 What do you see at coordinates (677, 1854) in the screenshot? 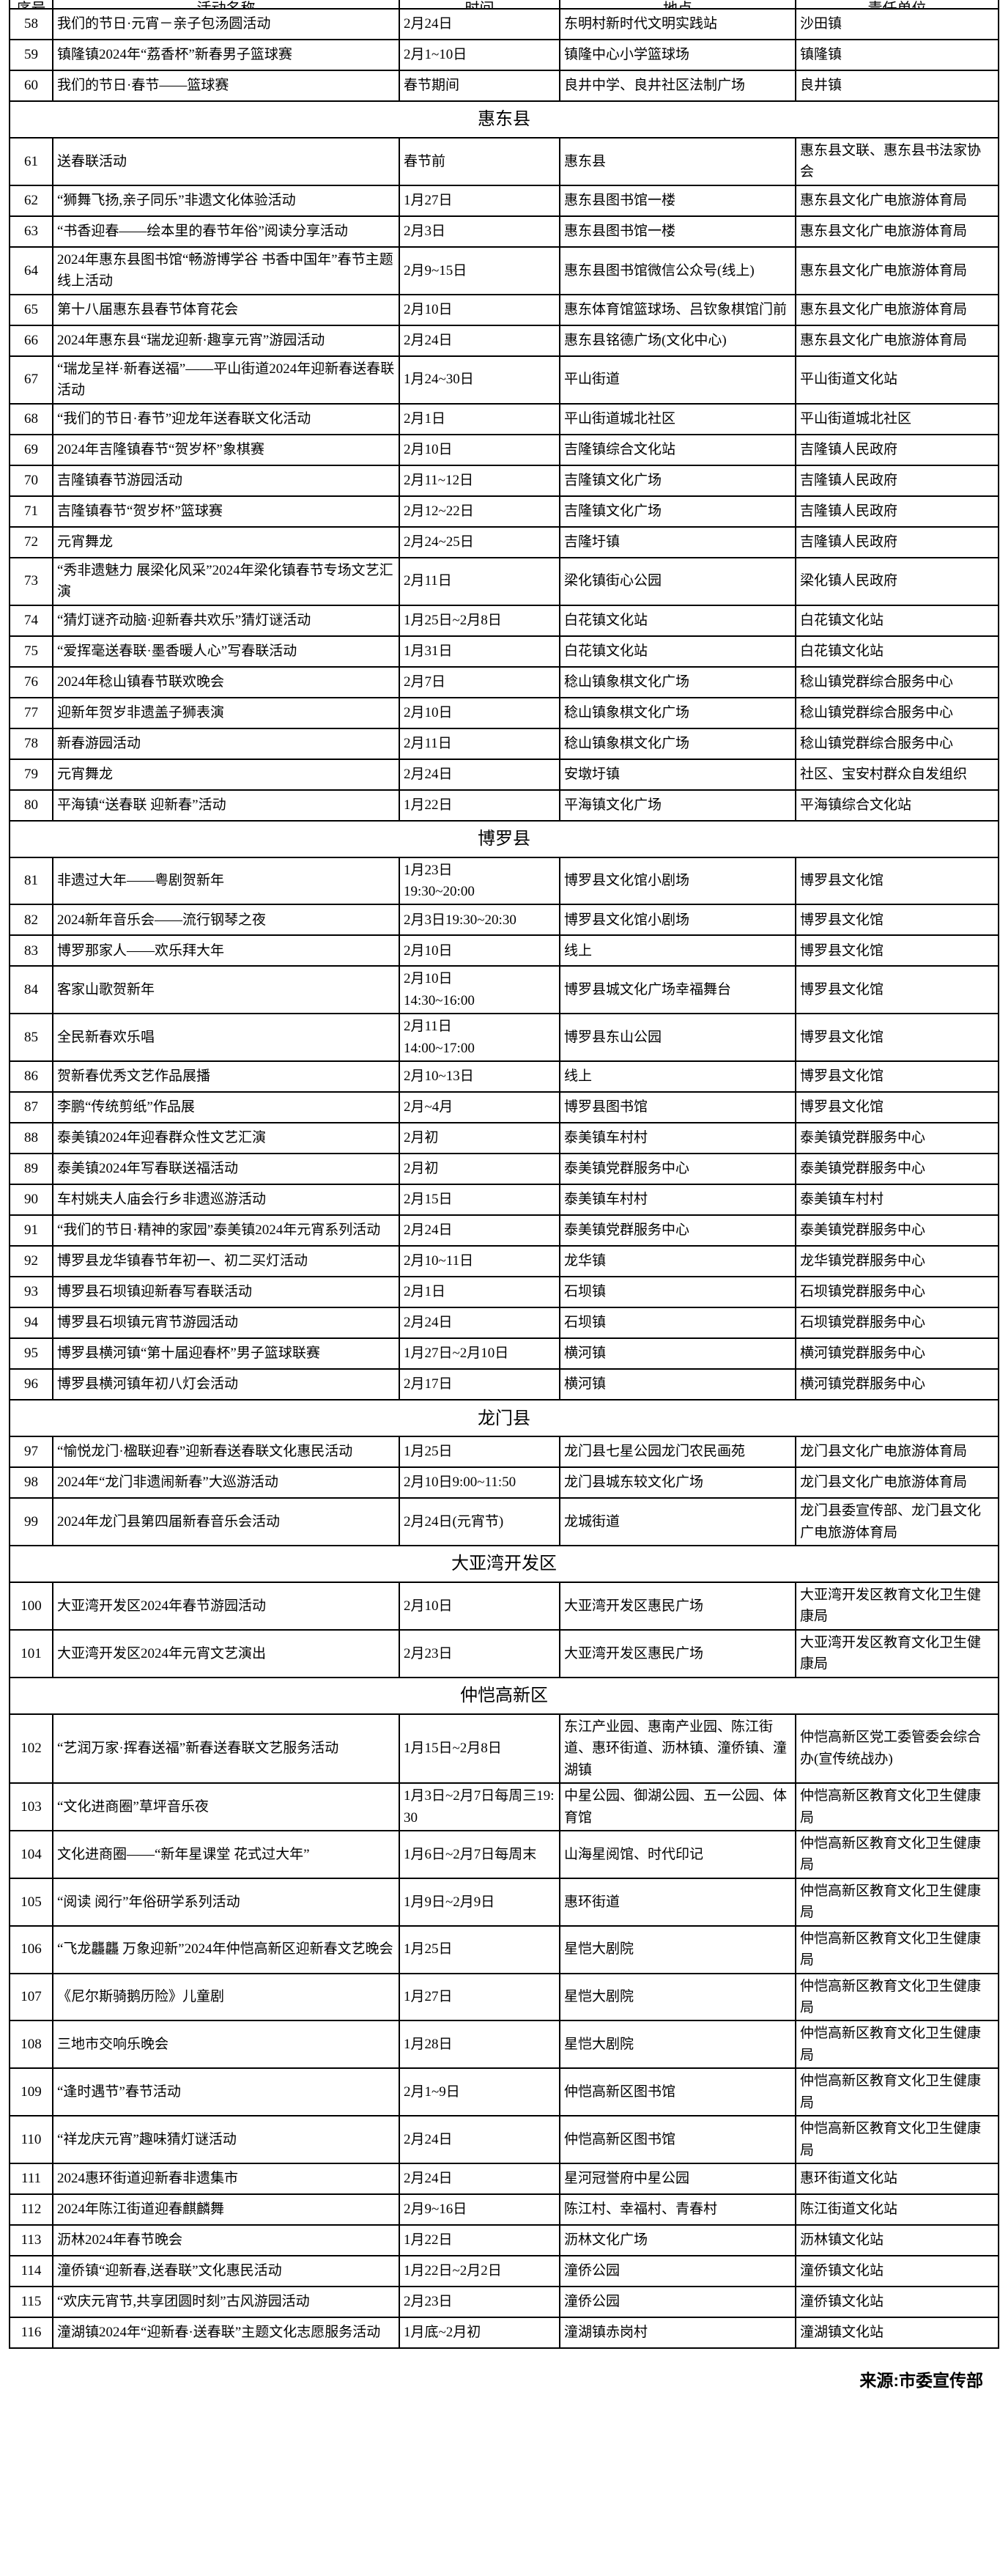
I see `cell-place: 山海星阅馆、时代印记` at bounding box center [677, 1854].